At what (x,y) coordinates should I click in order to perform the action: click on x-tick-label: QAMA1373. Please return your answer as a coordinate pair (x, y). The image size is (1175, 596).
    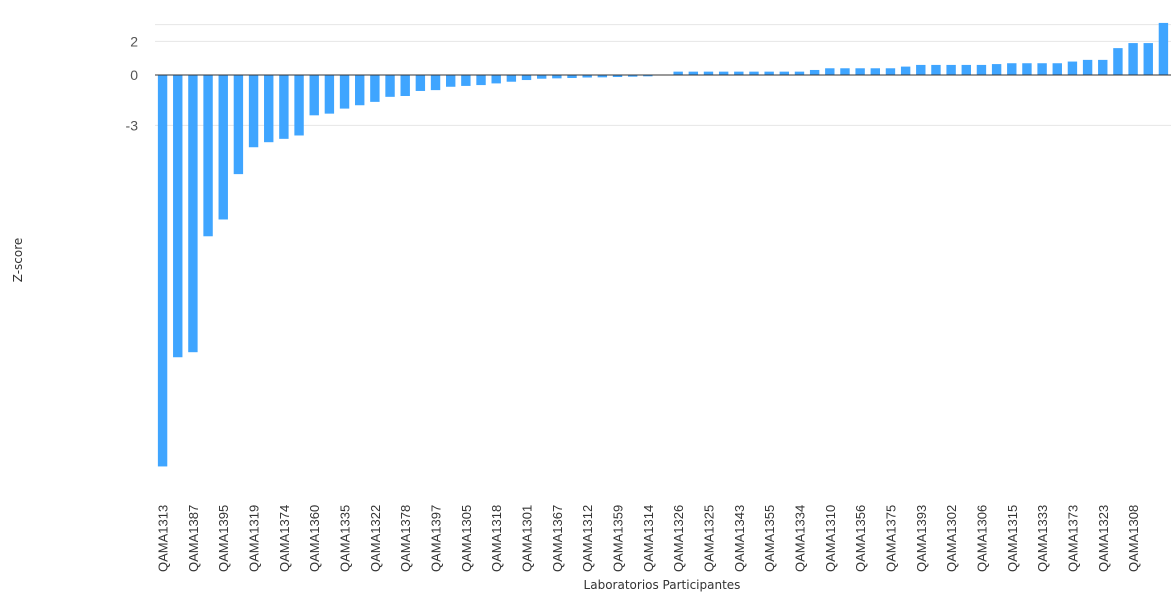
    Looking at the image, I should click on (1072, 538).